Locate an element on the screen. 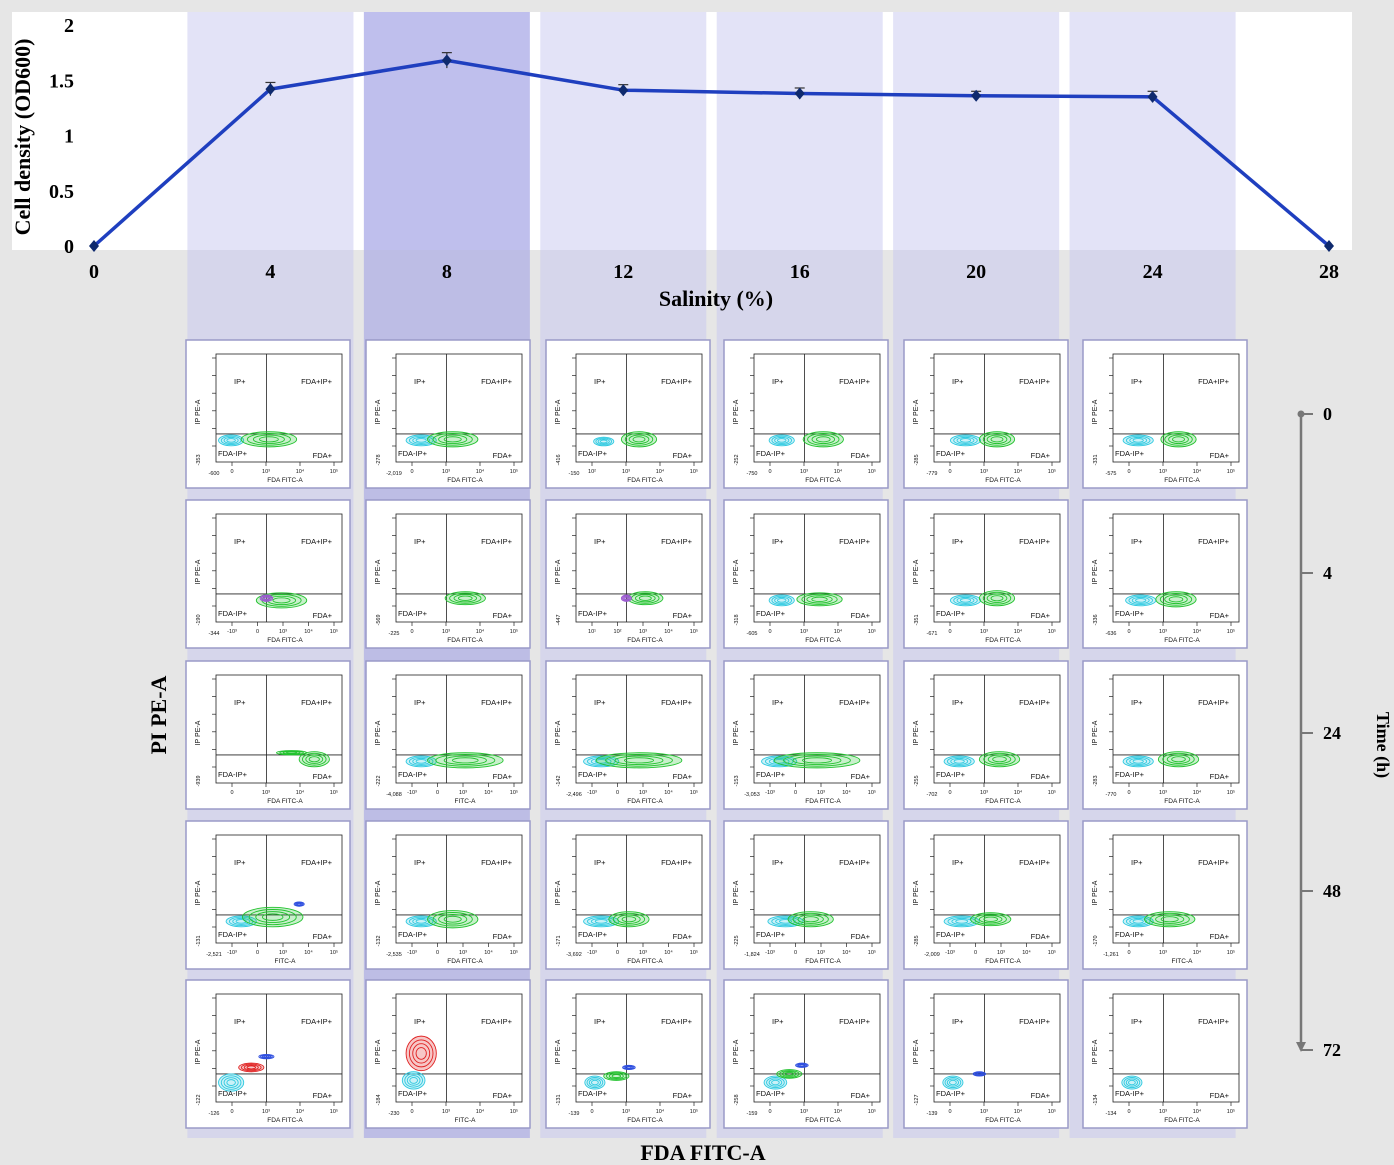 The width and height of the screenshot is (1394, 1165). fc-xmin-label: -4,088 is located at coordinates (394, 795).